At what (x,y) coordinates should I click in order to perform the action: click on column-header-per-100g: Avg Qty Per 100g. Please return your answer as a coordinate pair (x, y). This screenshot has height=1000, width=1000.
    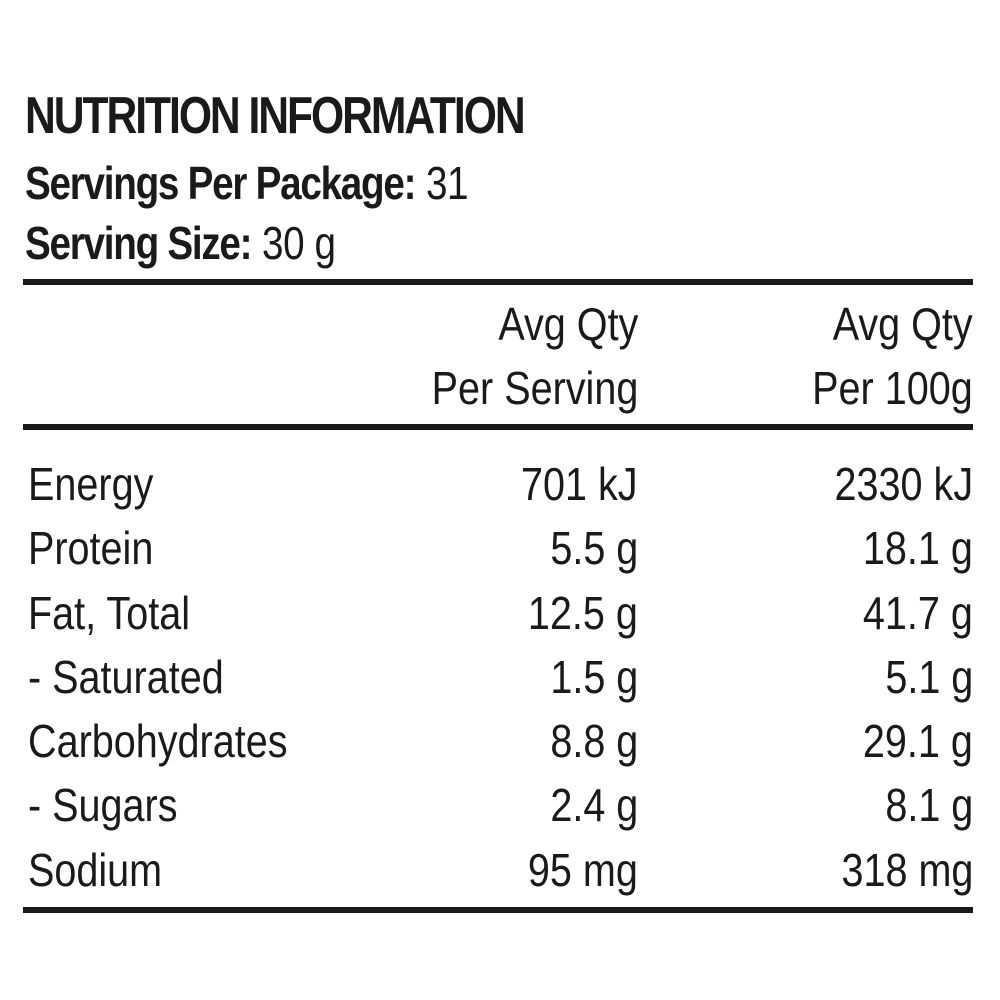
    Looking at the image, I should click on (879, 356).